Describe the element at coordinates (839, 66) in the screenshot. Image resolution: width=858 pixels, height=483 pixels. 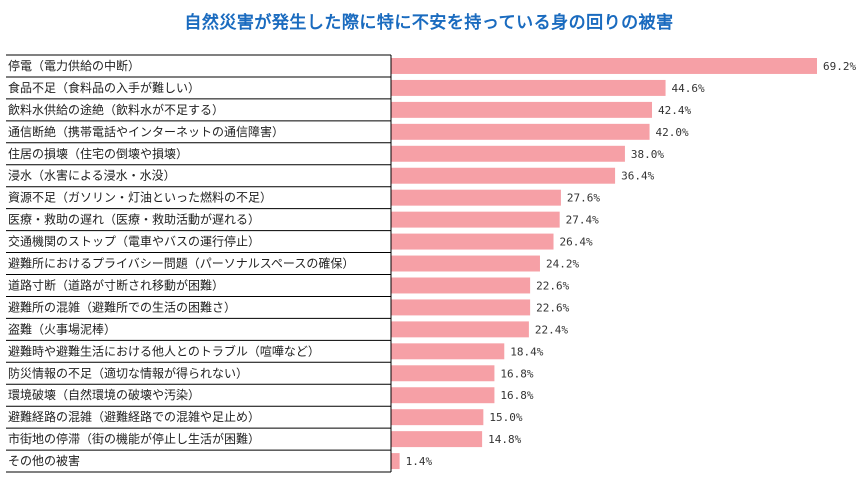
I see `value-label: 69.2%` at that location.